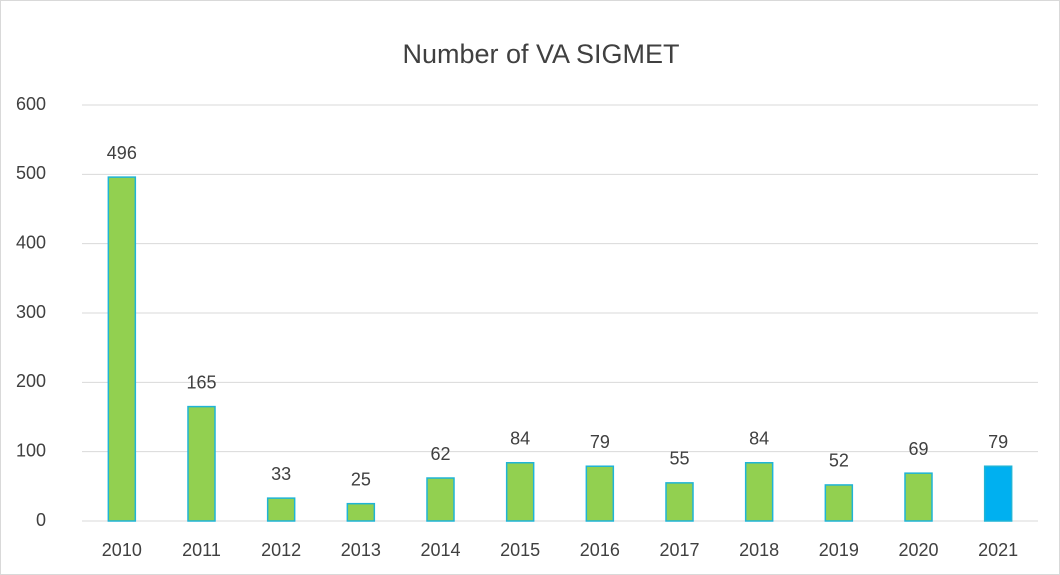 The height and width of the screenshot is (575, 1060). What do you see at coordinates (122, 550) in the screenshot?
I see `x-tick-label: 2010` at bounding box center [122, 550].